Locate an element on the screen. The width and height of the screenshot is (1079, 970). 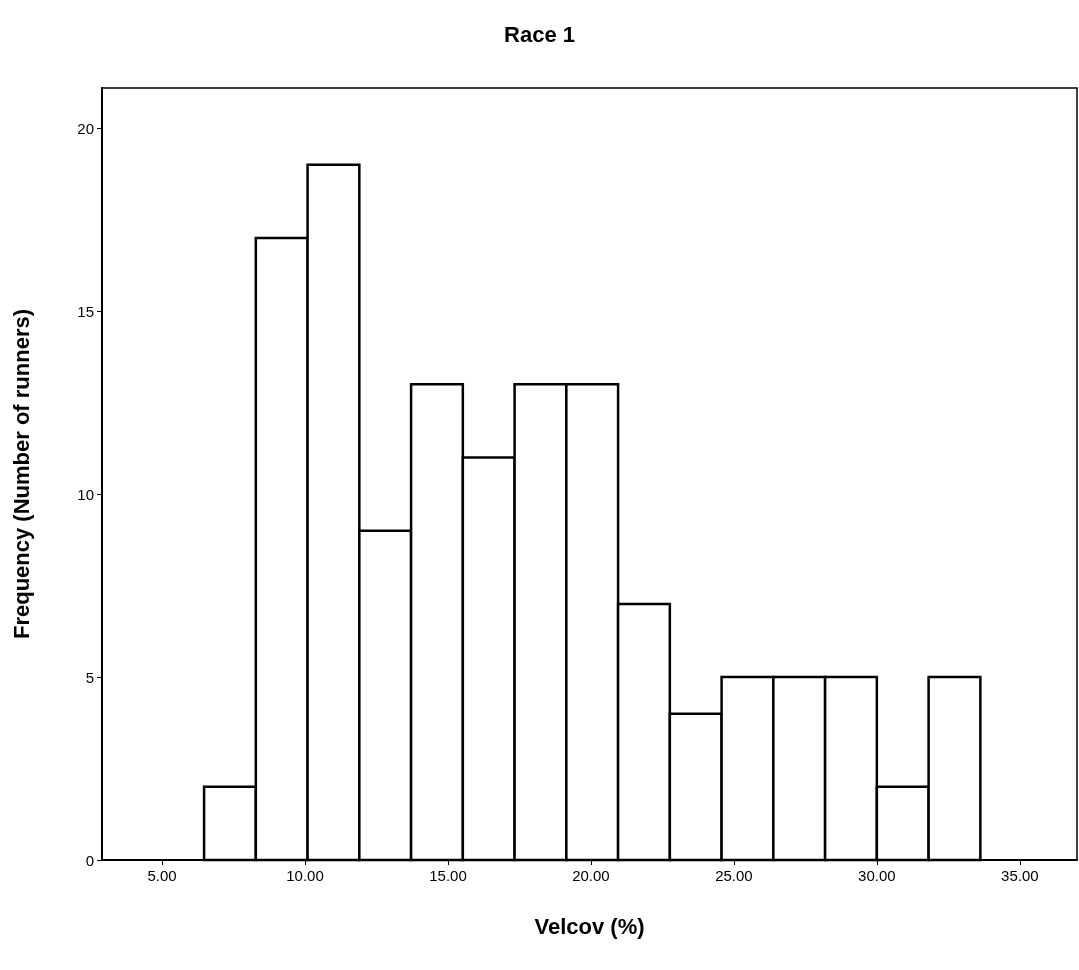
y-tick-label: 0 is located at coordinates (89, 860).